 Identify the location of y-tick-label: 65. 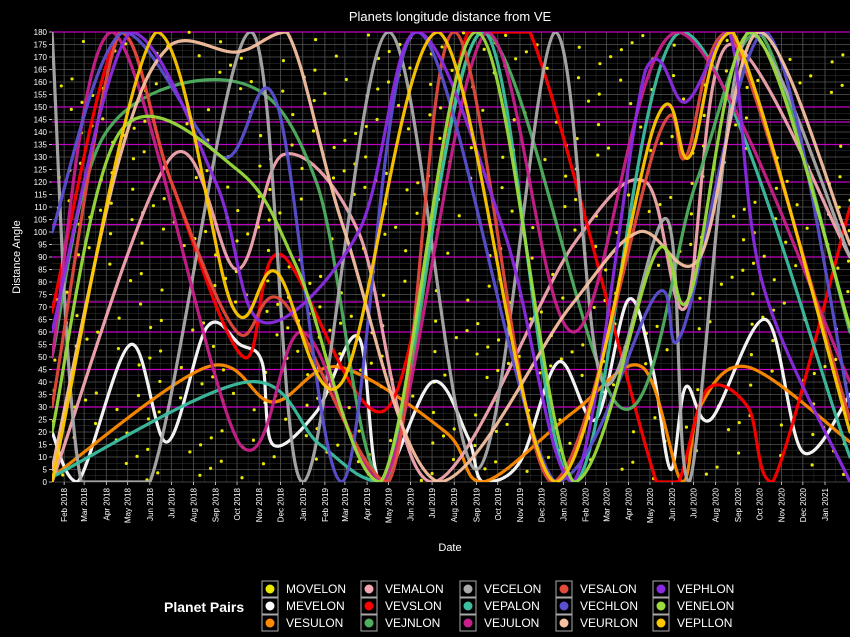
(42, 320).